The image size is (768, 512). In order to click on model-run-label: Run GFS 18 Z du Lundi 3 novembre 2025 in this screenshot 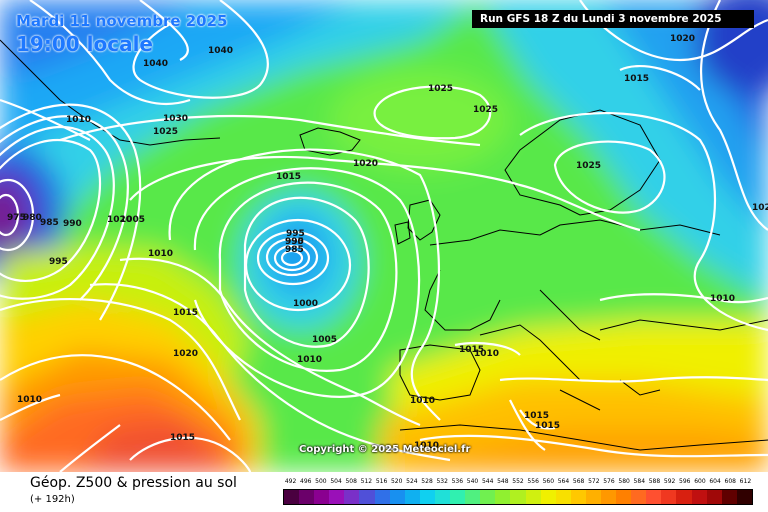, I will do `click(613, 19)`.